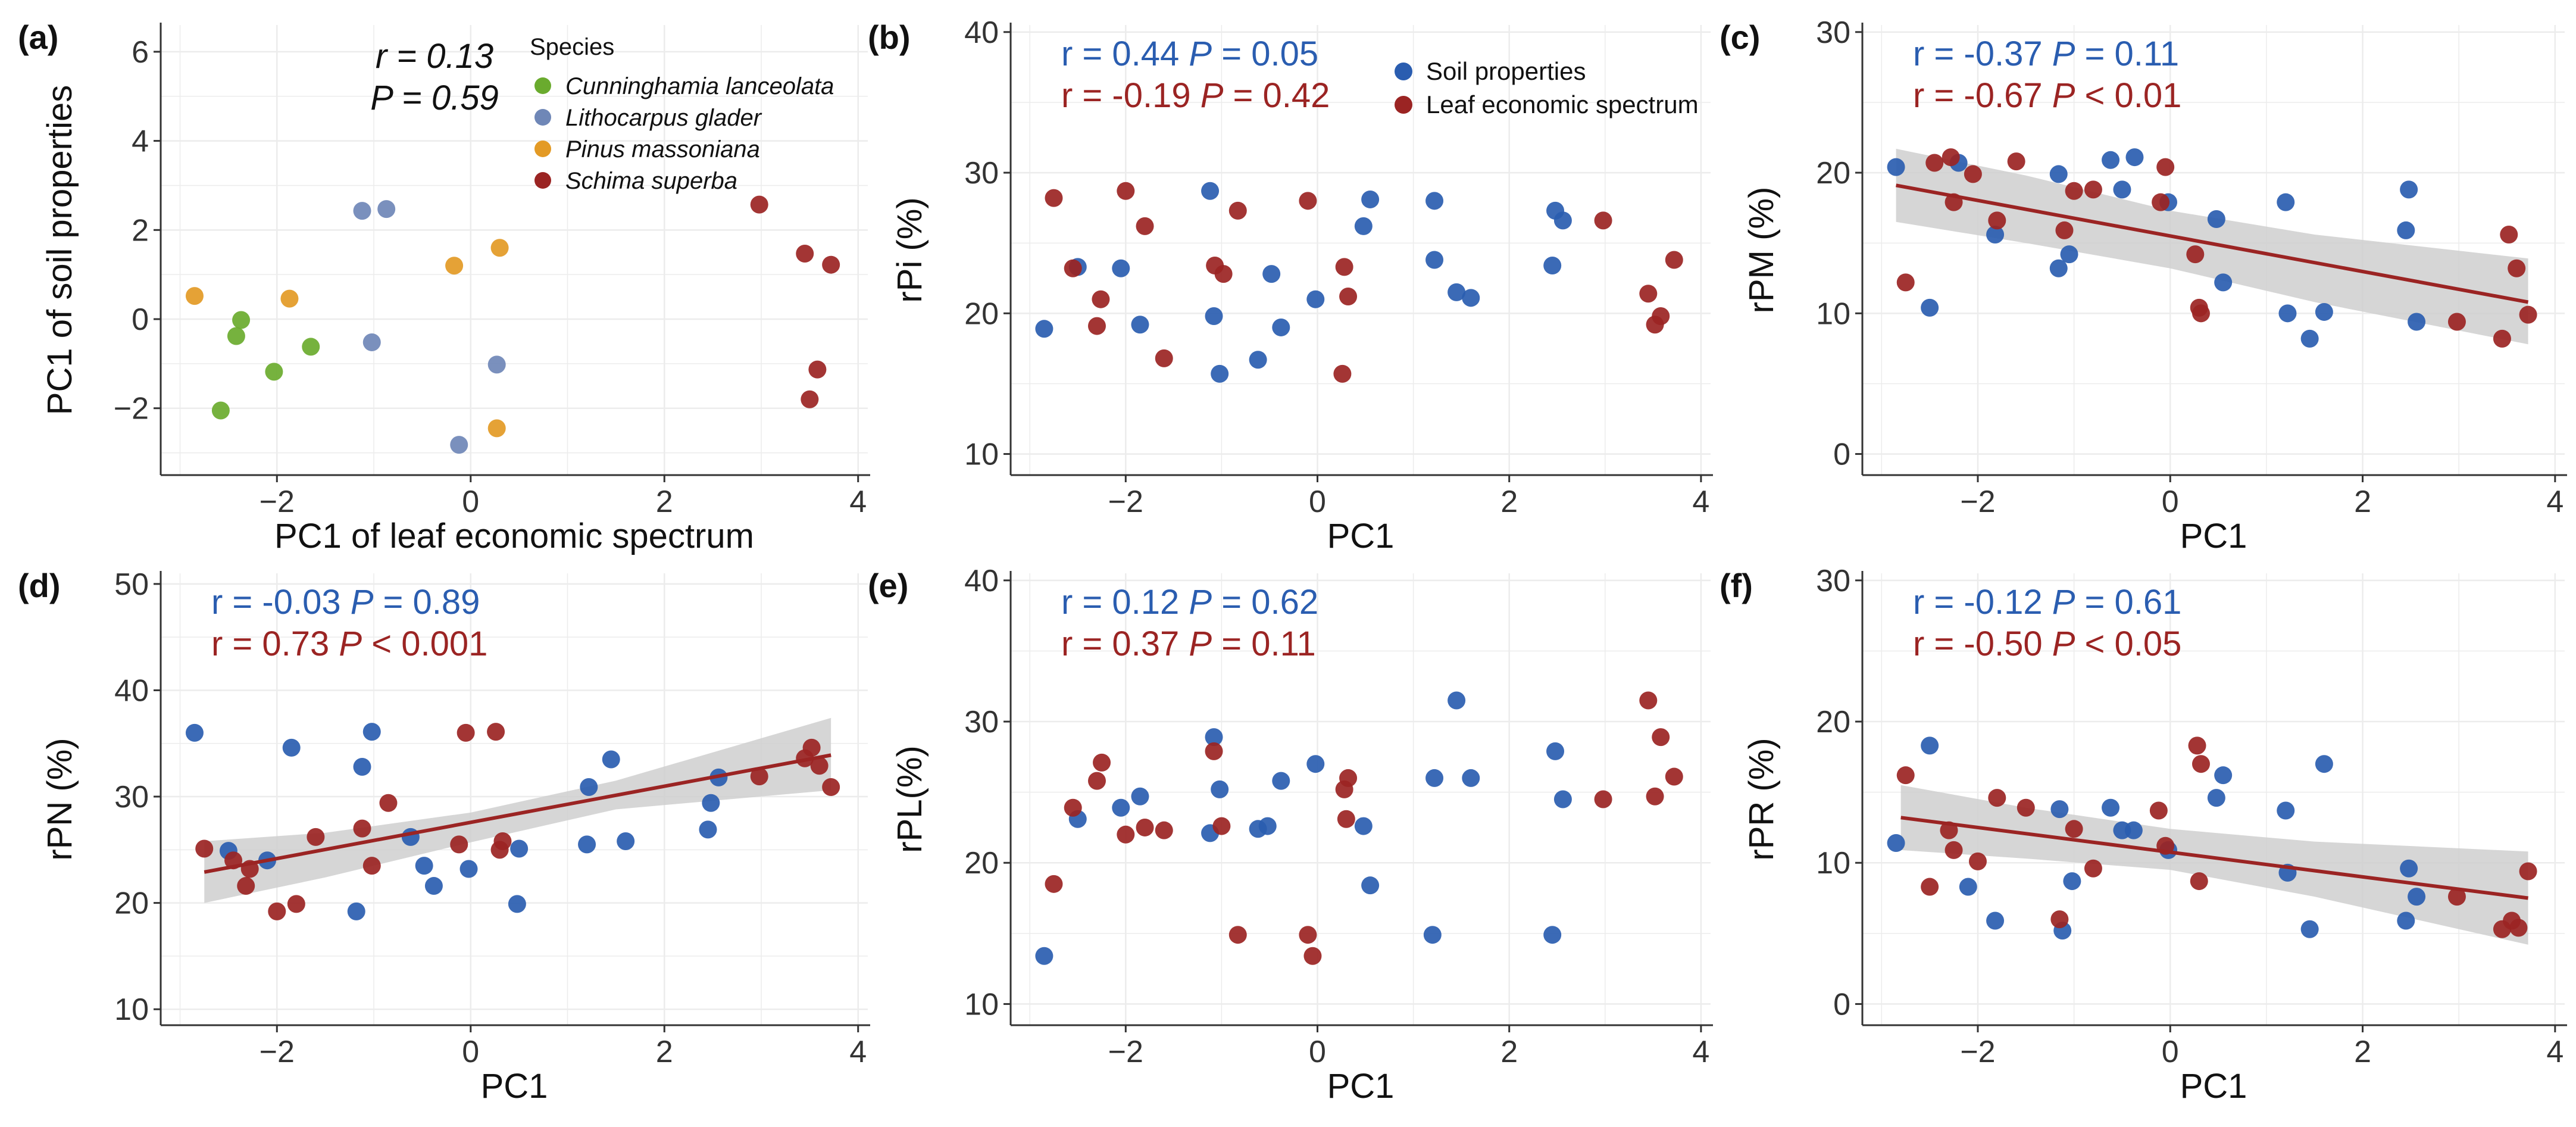  I want to click on y-axis-title: rPM (%), so click(1761, 250).